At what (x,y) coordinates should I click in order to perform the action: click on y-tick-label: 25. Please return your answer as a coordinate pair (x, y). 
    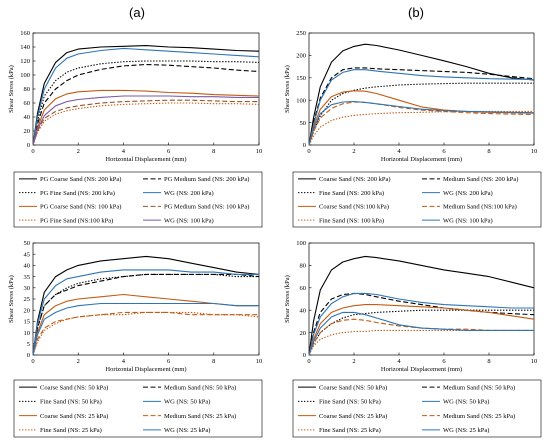
    Looking at the image, I should click on (27, 299).